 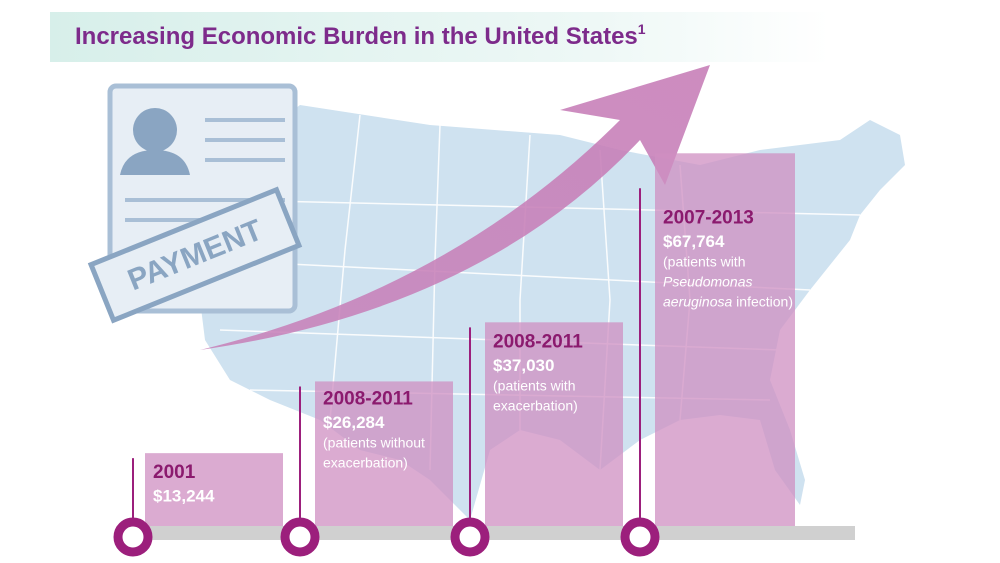 I want to click on title-banner, so click(x=440, y=37).